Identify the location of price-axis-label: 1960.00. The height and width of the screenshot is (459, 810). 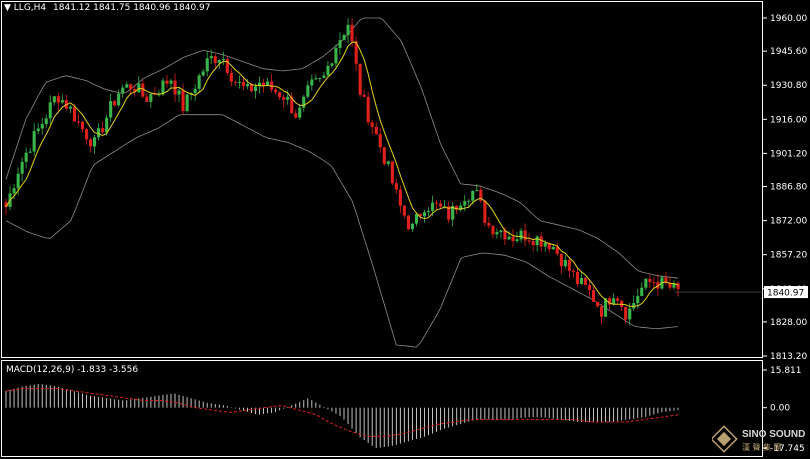
(788, 19).